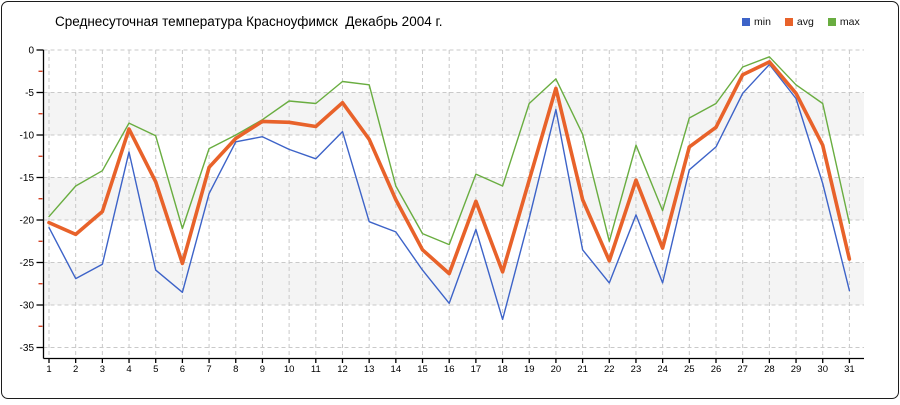  I want to click on svg-text: -20, so click(27, 221).